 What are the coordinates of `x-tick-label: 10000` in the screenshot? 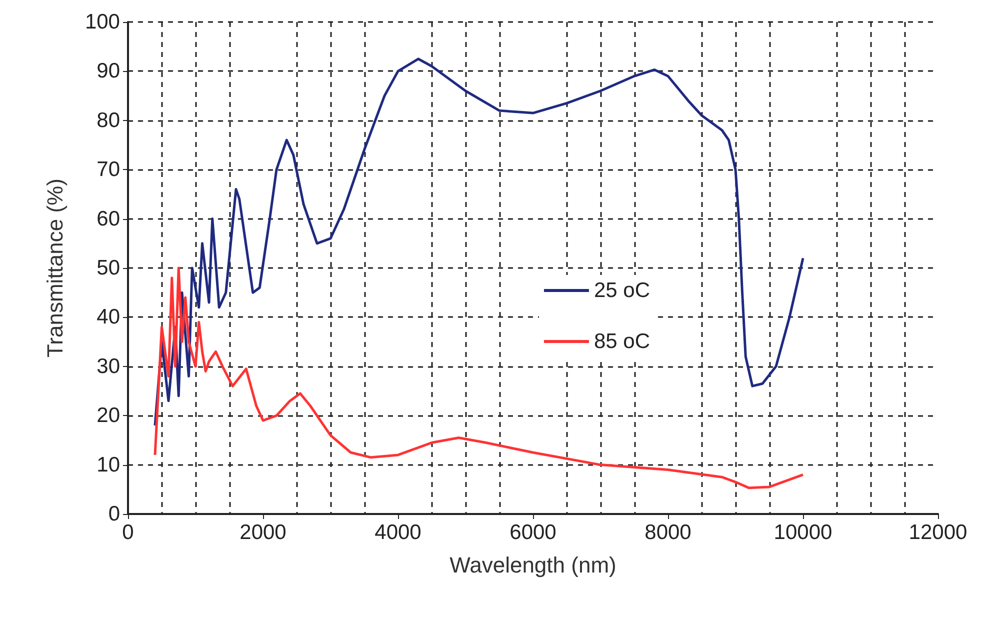 It's located at (803, 532).